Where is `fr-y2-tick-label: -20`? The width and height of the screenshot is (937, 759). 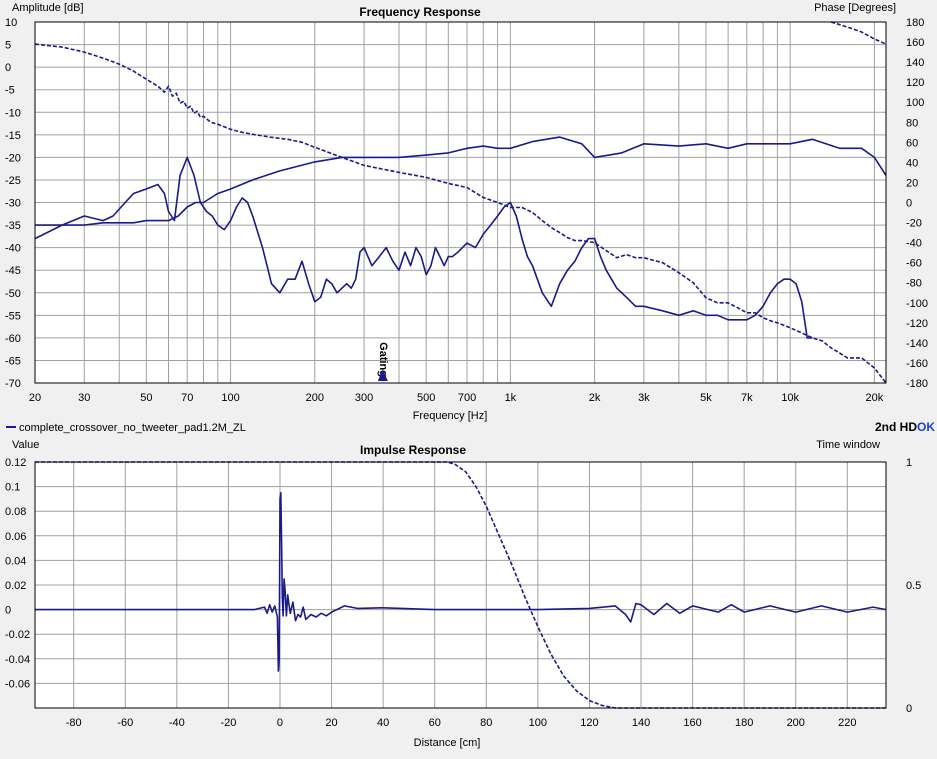
fr-y2-tick-label: -20 is located at coordinates (914, 224).